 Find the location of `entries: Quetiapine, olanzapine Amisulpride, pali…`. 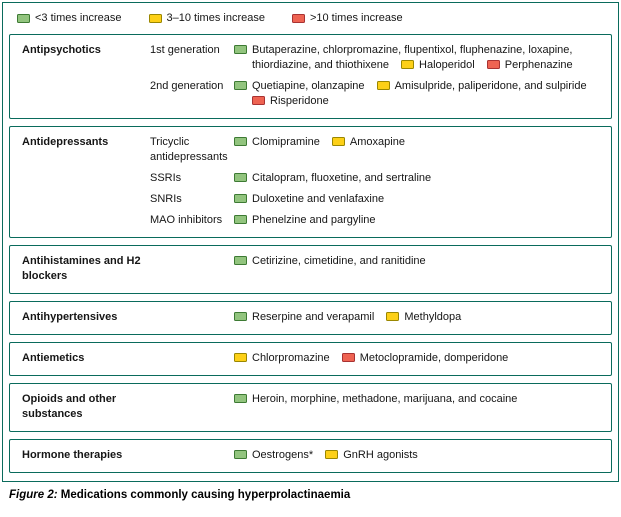

entries: Quetiapine, olanzapine Amisulpride, pali… is located at coordinates (416, 94).